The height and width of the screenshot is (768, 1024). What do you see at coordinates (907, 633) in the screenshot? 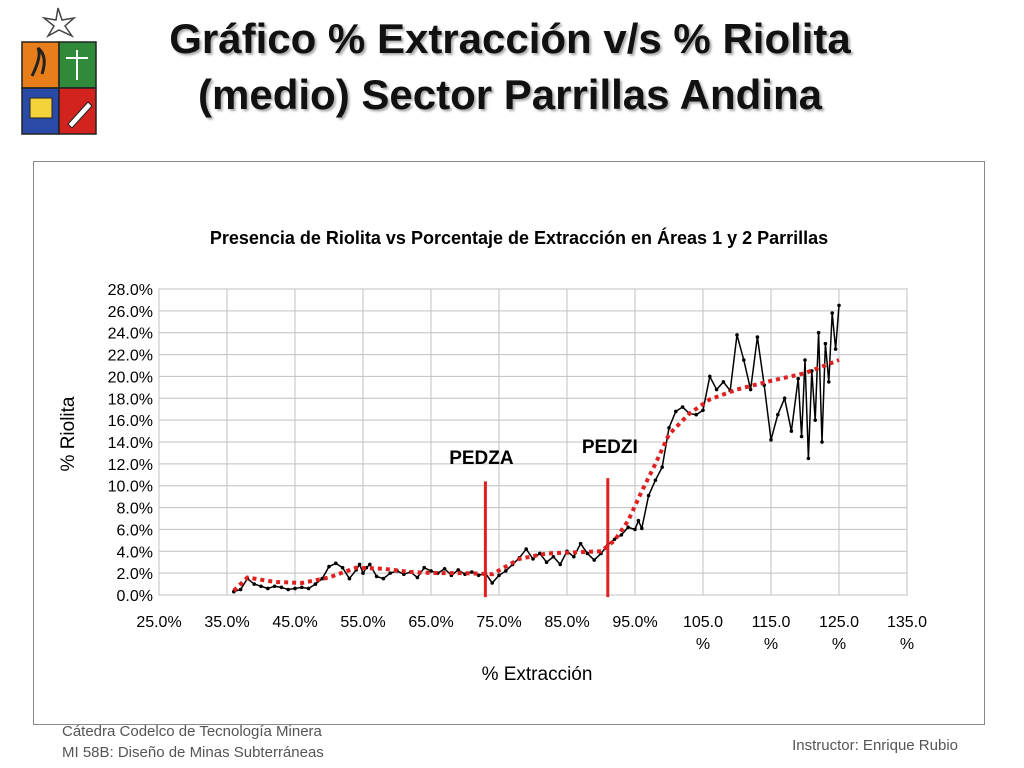
I see `x-tick-label: 135.0%` at bounding box center [907, 633].